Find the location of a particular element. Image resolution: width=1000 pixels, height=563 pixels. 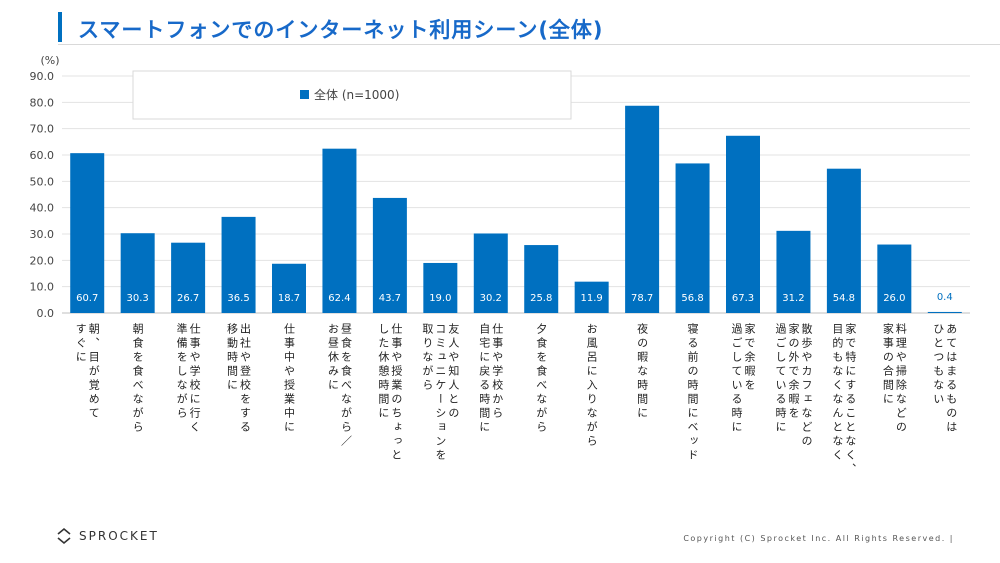

bar-value-label: 18.7 is located at coordinates (289, 298).